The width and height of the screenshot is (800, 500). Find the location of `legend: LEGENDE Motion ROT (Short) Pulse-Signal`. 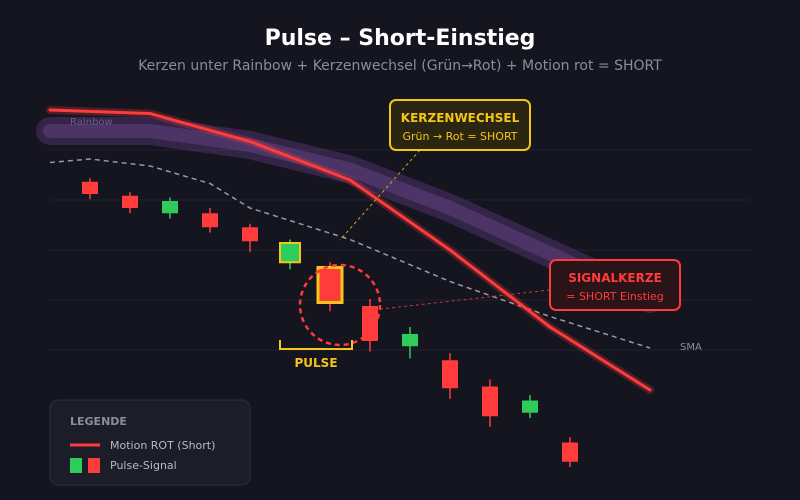

legend: LEGENDE Motion ROT (Short) Pulse-Signal is located at coordinates (150, 442).